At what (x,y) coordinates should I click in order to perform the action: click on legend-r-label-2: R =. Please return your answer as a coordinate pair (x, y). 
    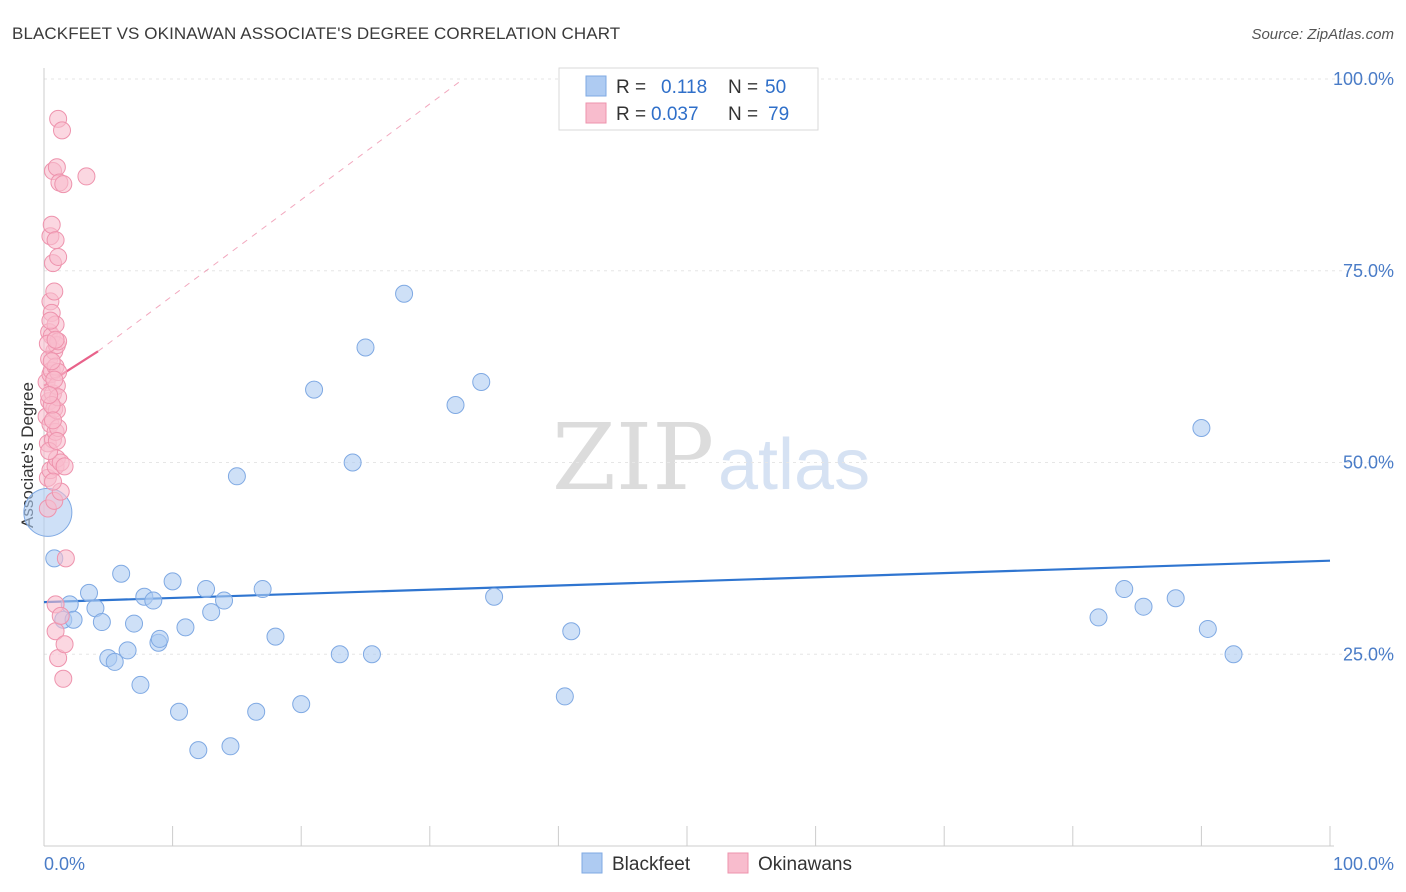
    Looking at the image, I should click on (631, 114).